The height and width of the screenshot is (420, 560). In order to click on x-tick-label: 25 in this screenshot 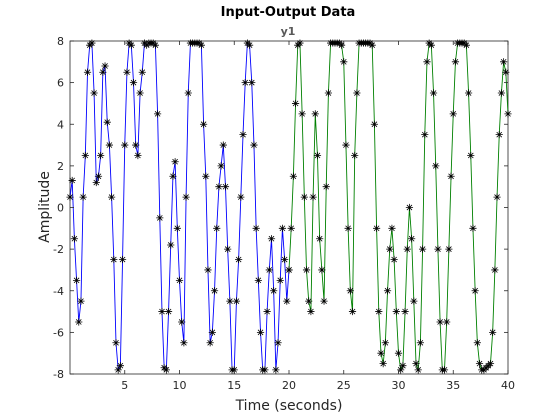, I will do `click(344, 385)`.